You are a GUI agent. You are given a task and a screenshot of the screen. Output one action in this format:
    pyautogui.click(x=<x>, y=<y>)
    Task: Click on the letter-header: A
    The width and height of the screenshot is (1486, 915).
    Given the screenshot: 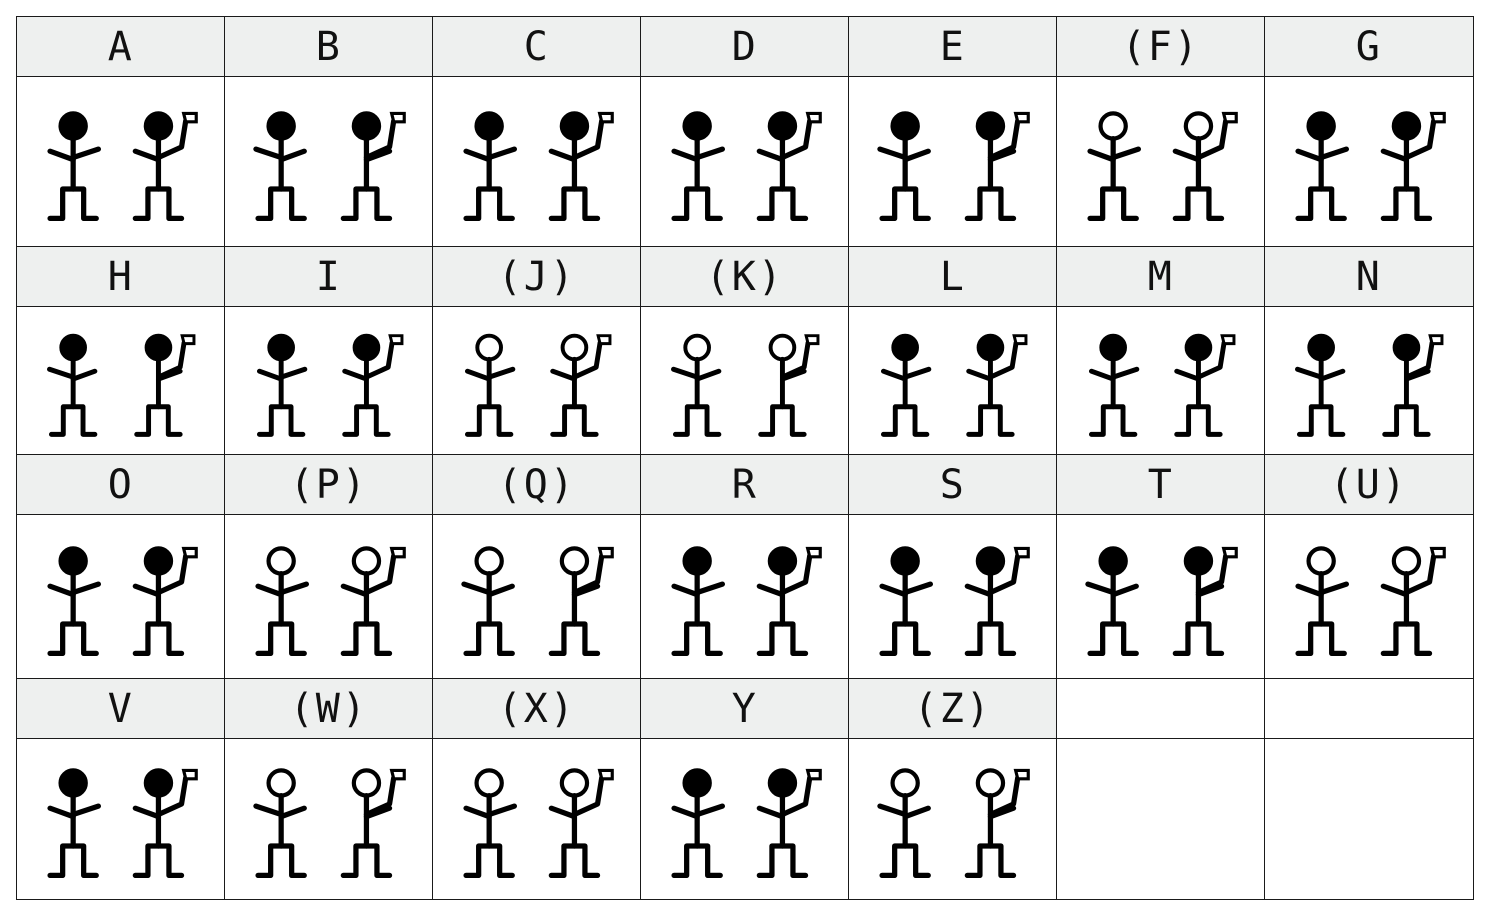 What is the action you would take?
    pyautogui.click(x=121, y=47)
    